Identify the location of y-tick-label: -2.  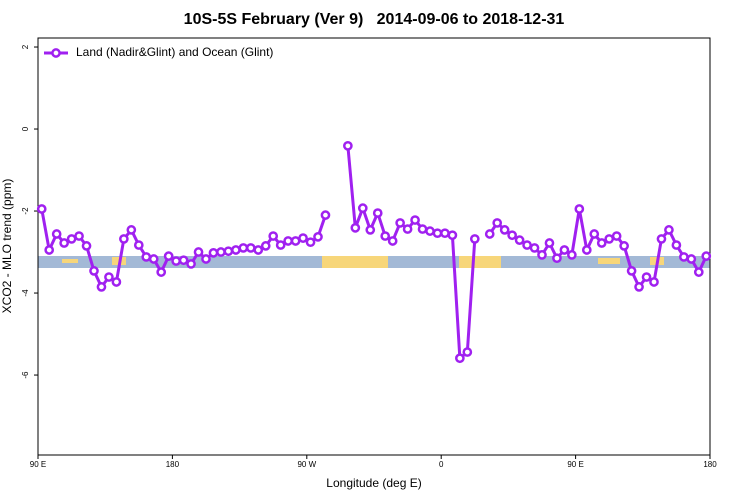
(25, 211).